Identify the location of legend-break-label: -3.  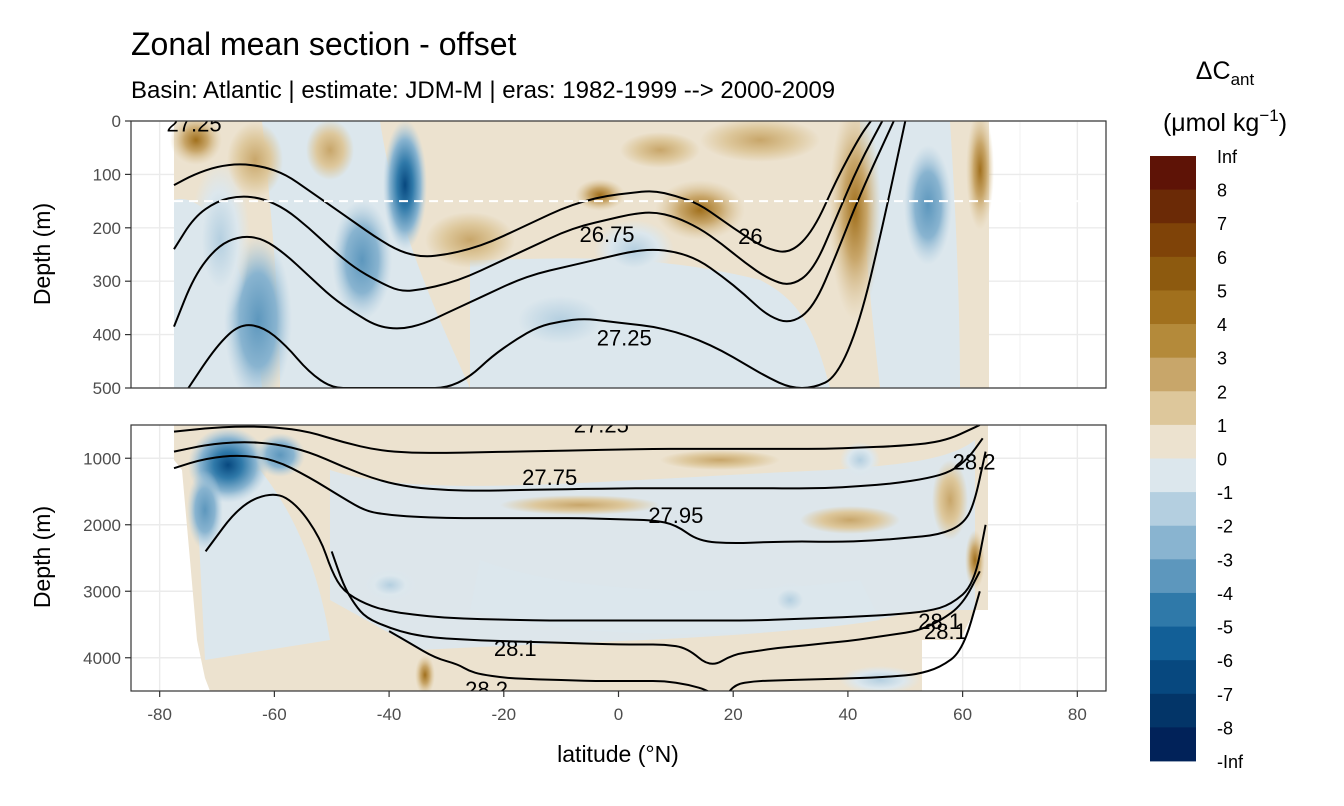
(1225, 560).